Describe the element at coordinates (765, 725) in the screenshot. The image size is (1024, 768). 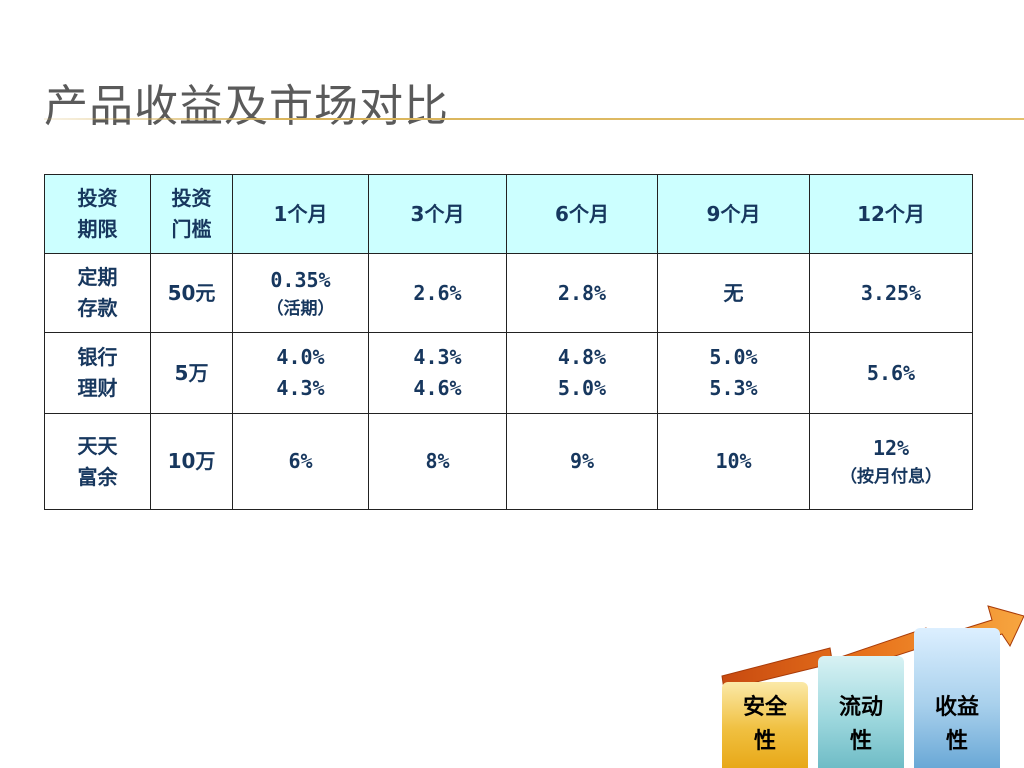
I see `pillar-safety: 安全 性` at that location.